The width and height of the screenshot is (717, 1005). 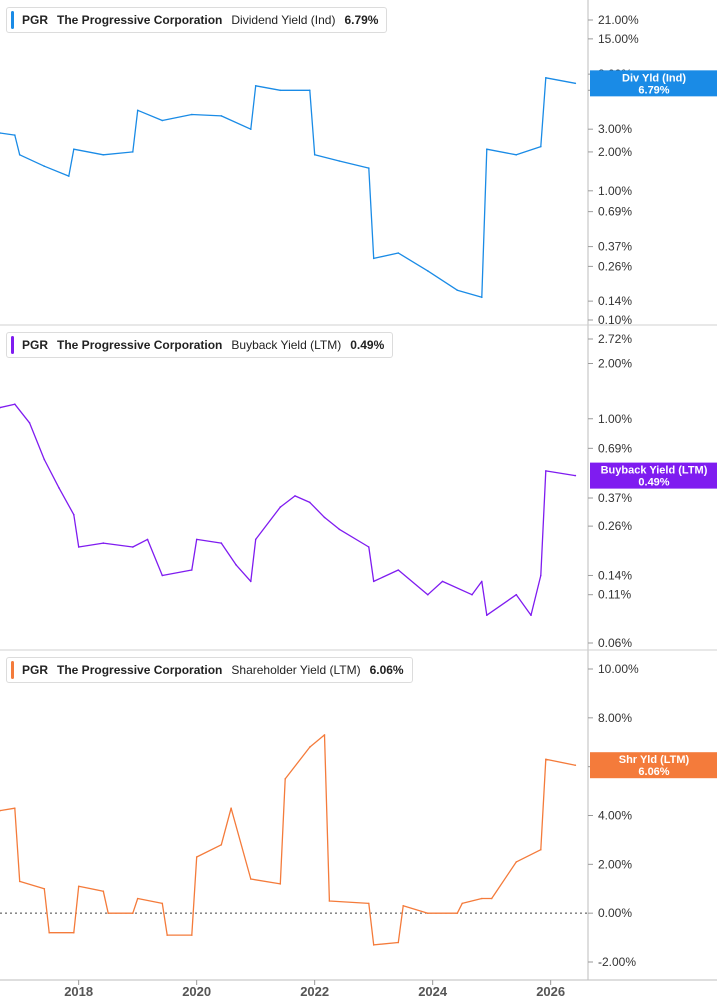 I want to click on legend-value: 6.06%, so click(x=386, y=670).